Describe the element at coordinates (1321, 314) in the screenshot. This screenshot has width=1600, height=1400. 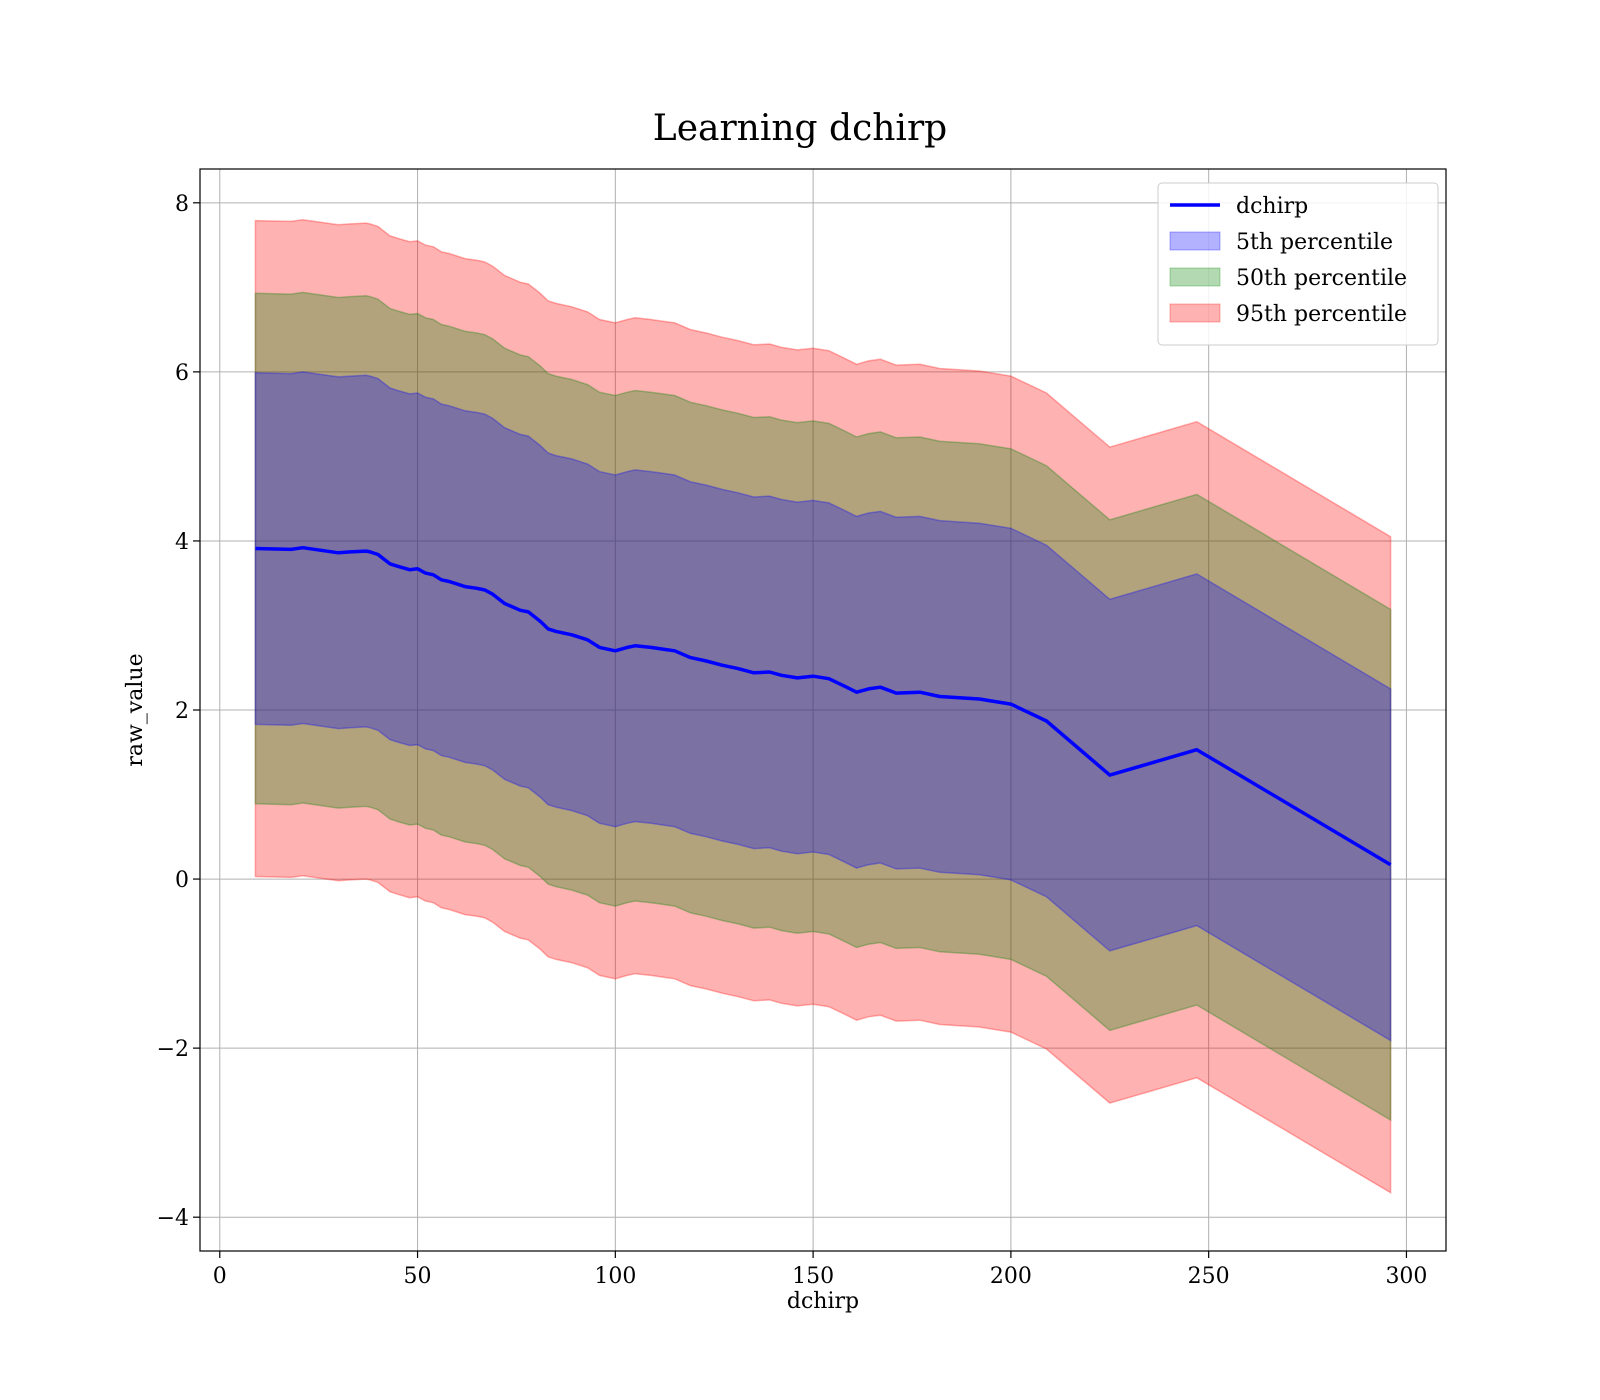
I see `legend-label-95th-percentile: 95th percentile` at that location.